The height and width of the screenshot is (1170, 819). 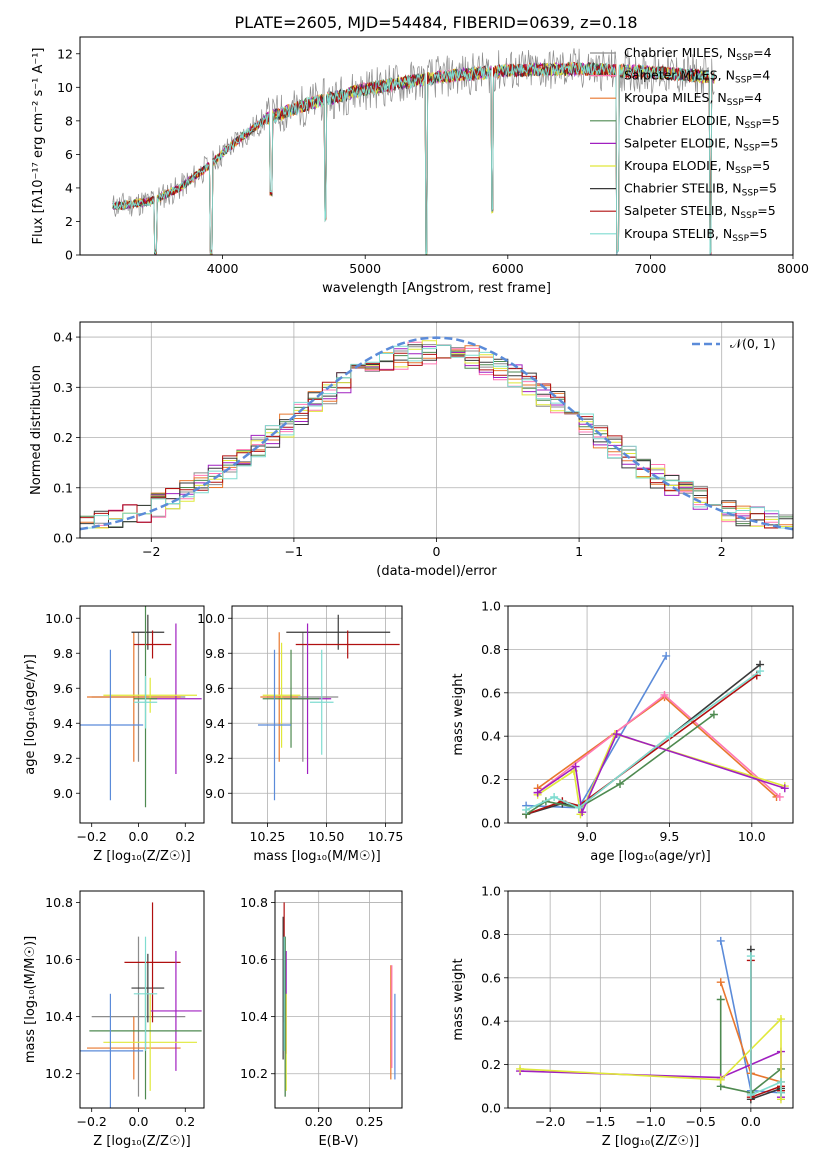 What do you see at coordinates (338, 1141) in the screenshot?
I see `x-axis-label: E(B-V)` at bounding box center [338, 1141].